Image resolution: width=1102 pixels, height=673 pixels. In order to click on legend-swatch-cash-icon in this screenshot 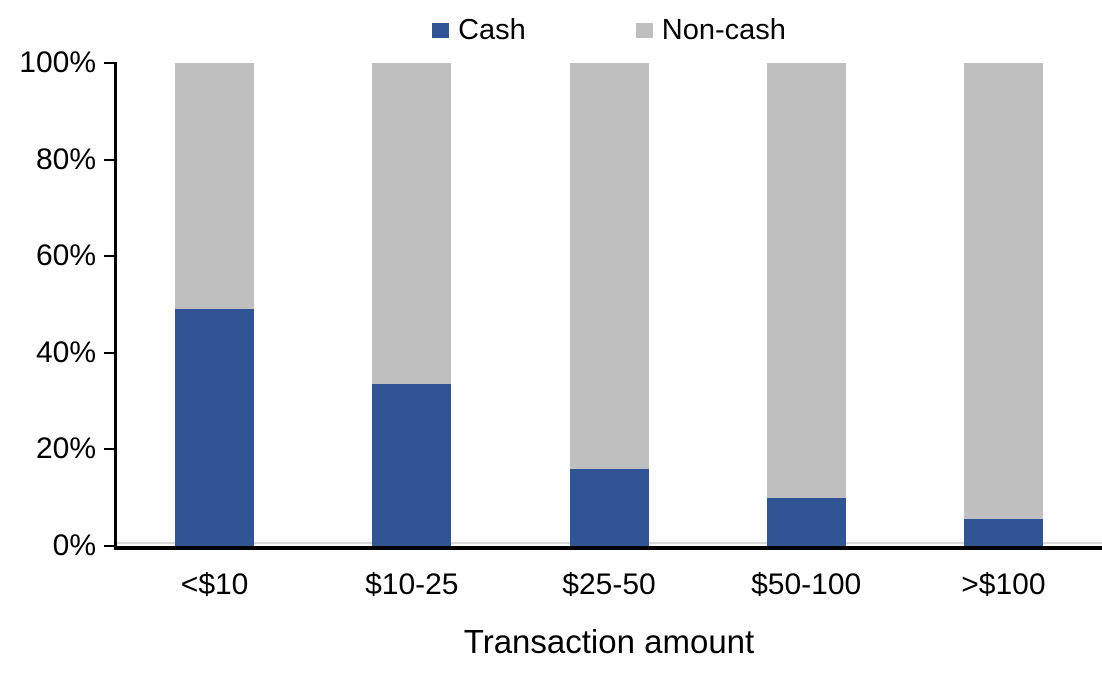, I will do `click(441, 30)`.